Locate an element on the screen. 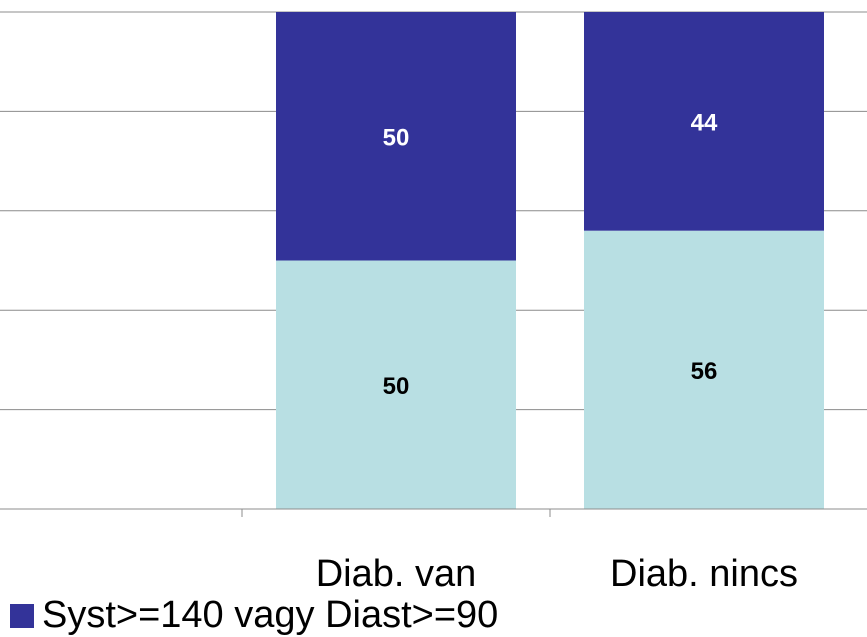  legend: Syst>=140 vagy Diast>=90 is located at coordinates (254, 615).